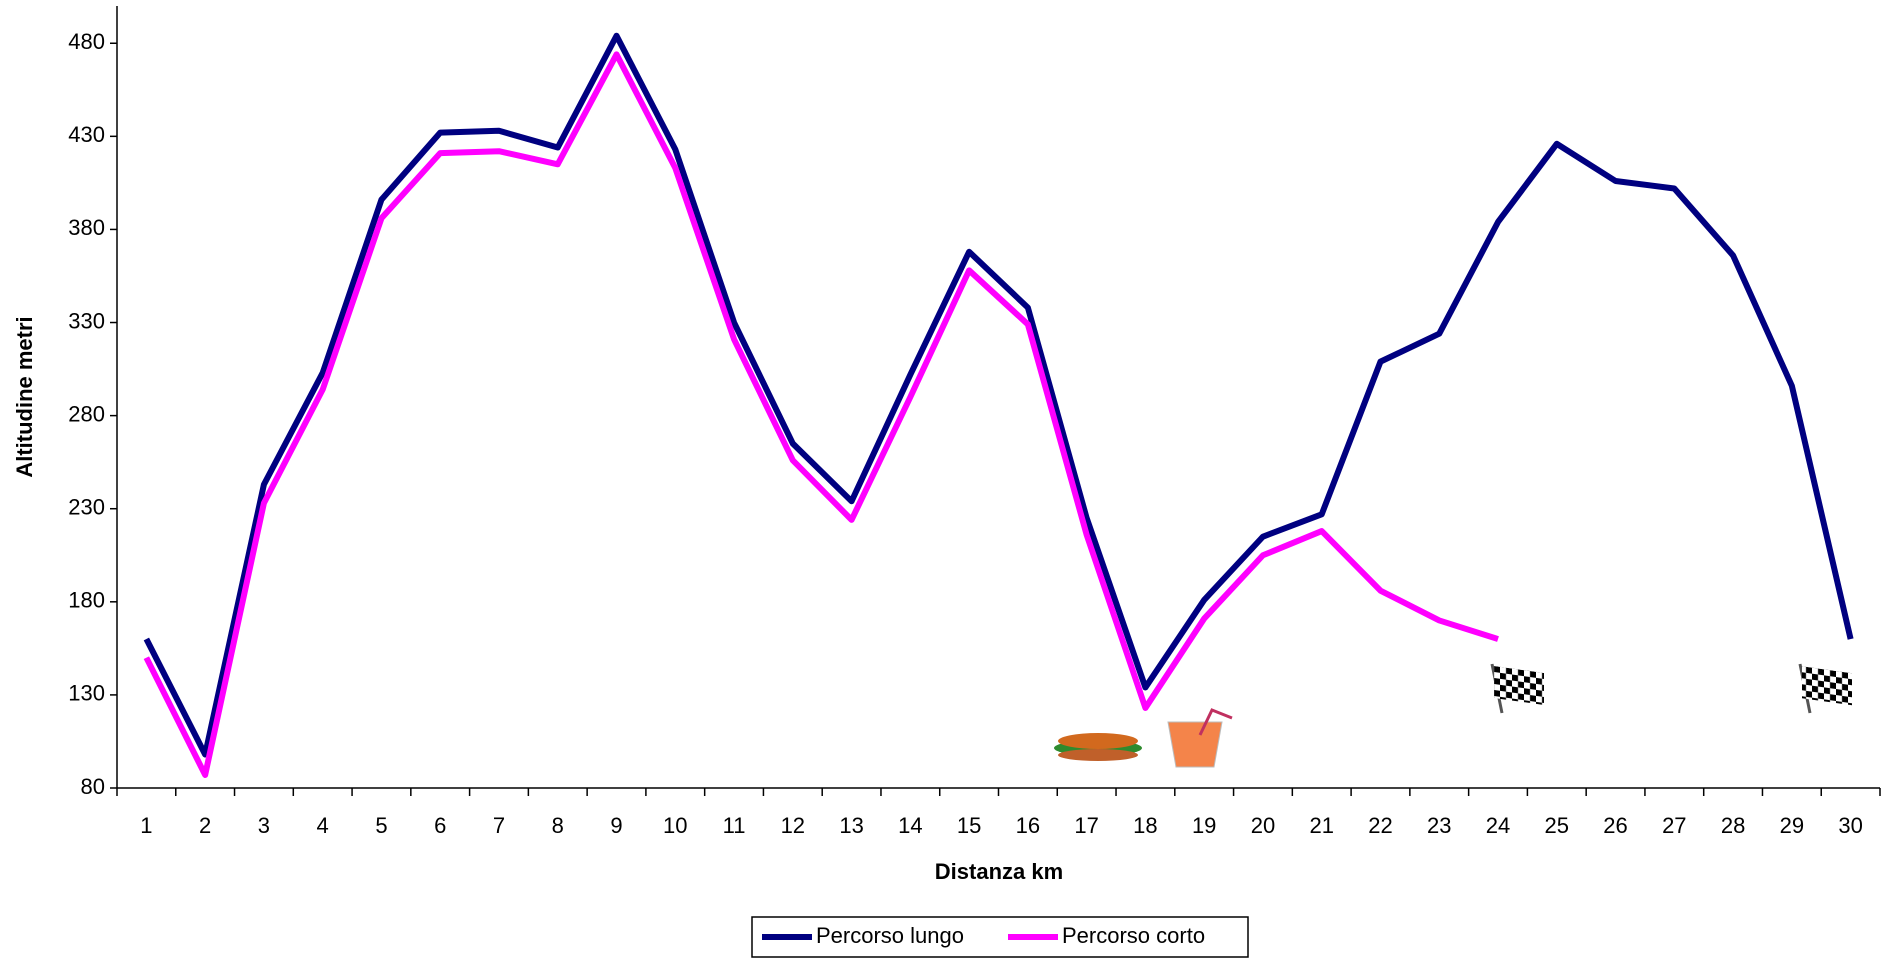 This screenshot has width=1887, height=962. What do you see at coordinates (1792, 825) in the screenshot?
I see `x-tick-label: 29` at bounding box center [1792, 825].